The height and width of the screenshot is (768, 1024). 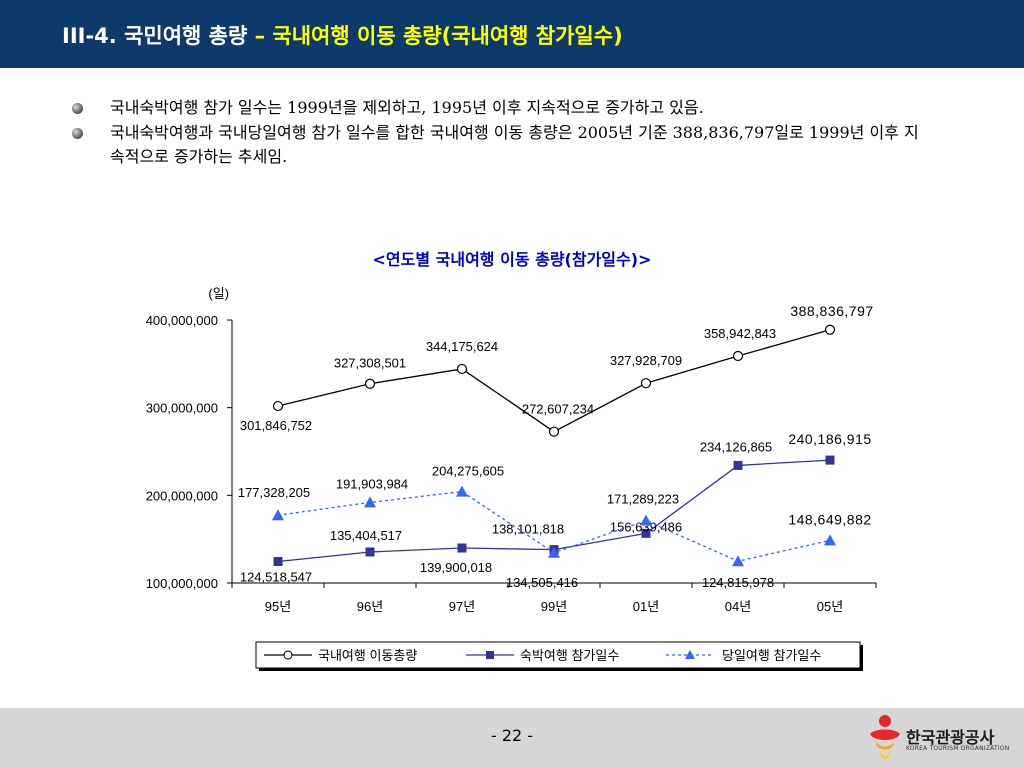 What do you see at coordinates (554, 606) in the screenshot?
I see `x-tick-label: 99년` at bounding box center [554, 606].